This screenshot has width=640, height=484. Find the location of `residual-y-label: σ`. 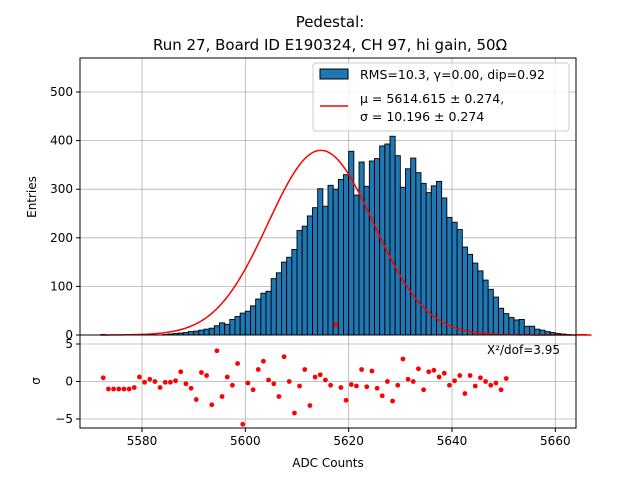

residual-y-label: σ is located at coordinates (36, 381).